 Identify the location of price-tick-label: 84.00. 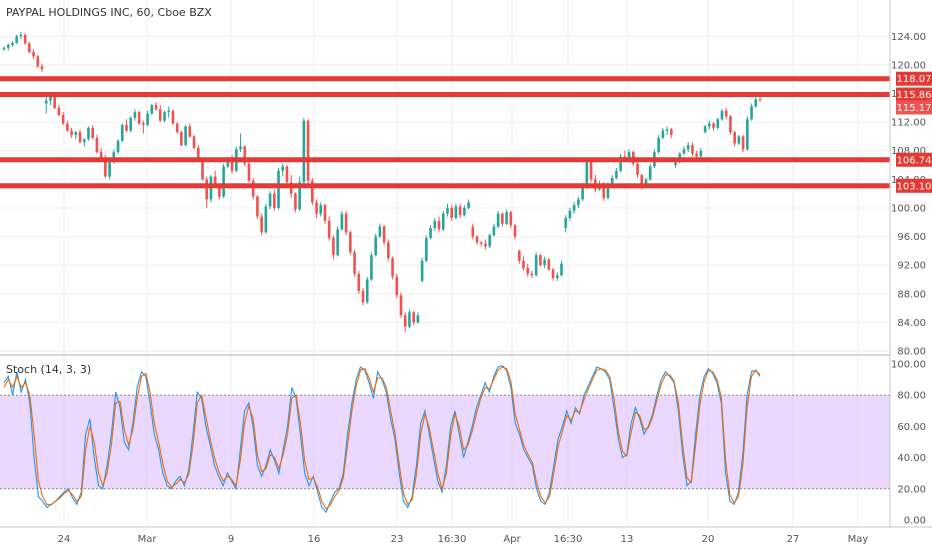
(911, 323).